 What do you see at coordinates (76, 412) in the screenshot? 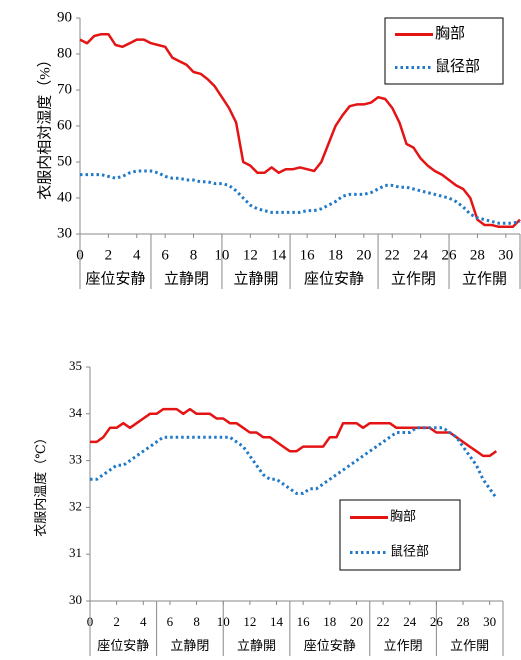
I see `y-tick-label: 34` at bounding box center [76, 412].